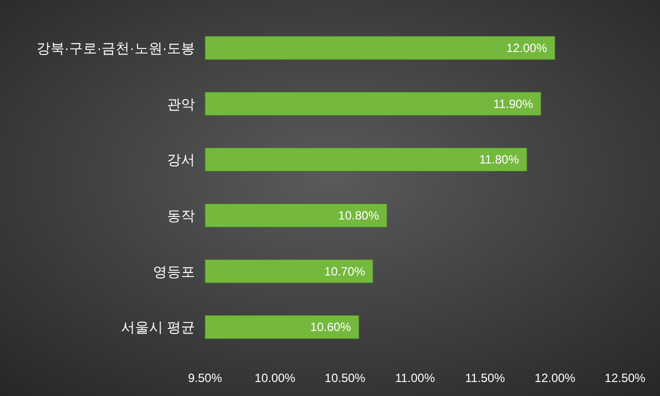 This screenshot has width=660, height=396. What do you see at coordinates (527, 47) in the screenshot?
I see `data-label: 12.00%` at bounding box center [527, 47].